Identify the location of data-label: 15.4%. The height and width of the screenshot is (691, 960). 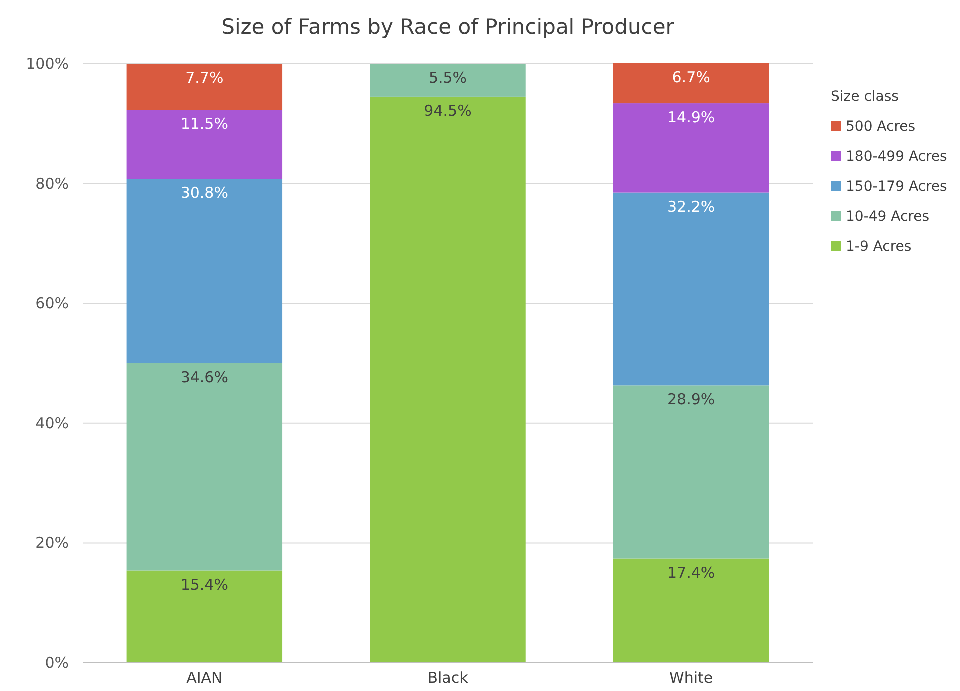
(204, 585).